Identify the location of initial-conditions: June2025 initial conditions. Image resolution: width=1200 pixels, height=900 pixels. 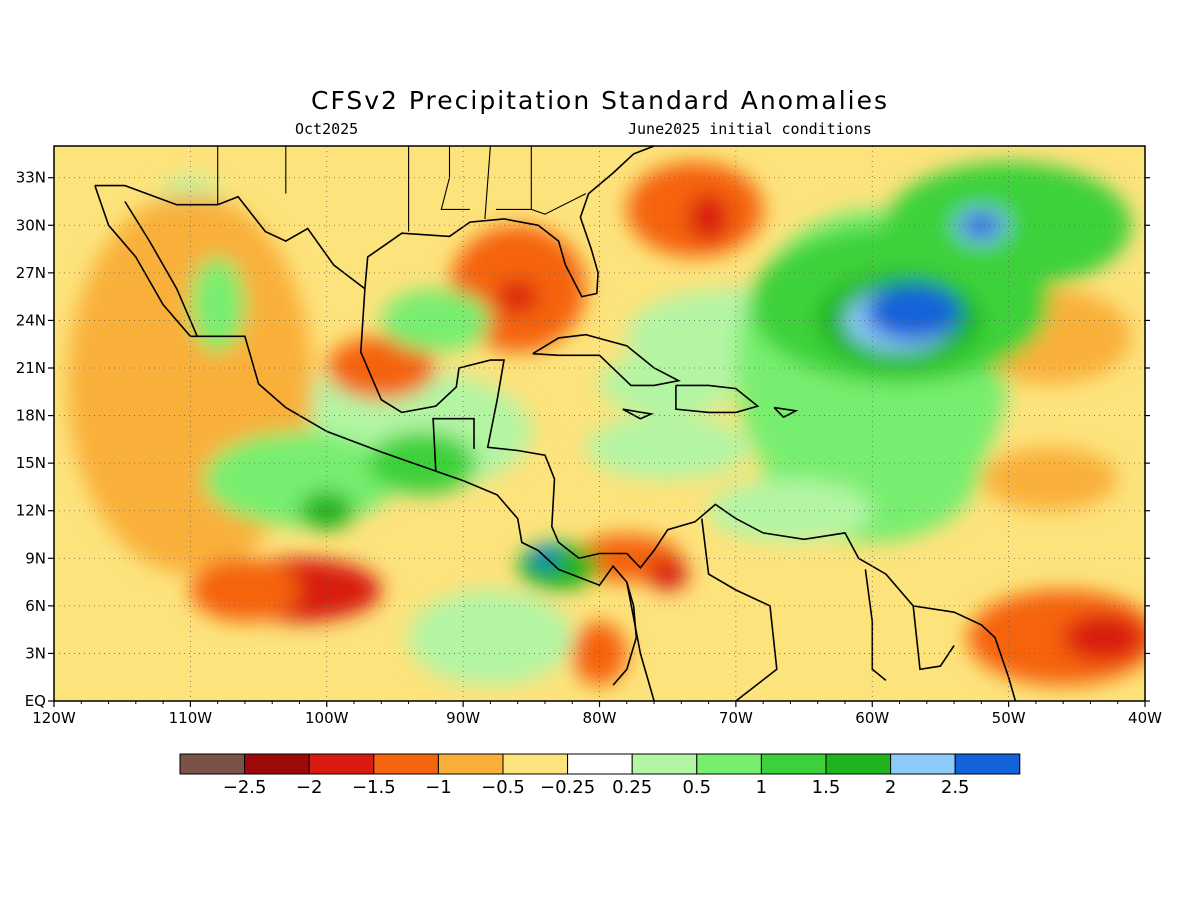
(750, 129).